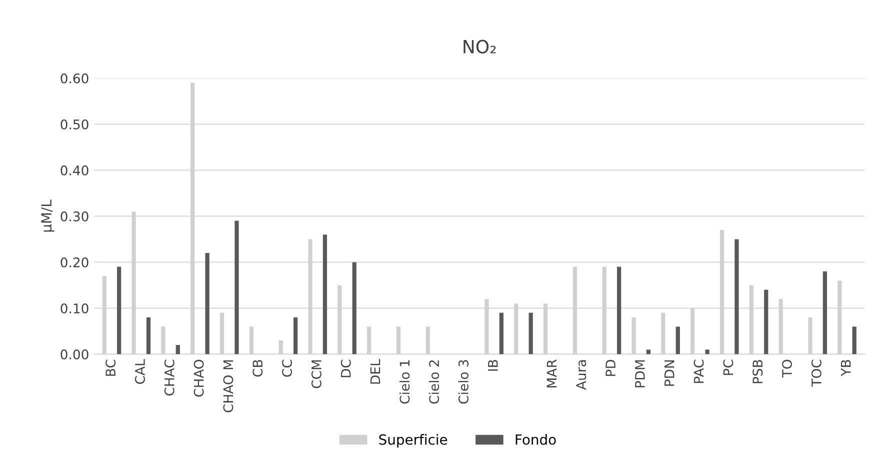 This screenshot has width=896, height=460. Describe the element at coordinates (434, 382) in the screenshot. I see `x-tick-label: Cielo 2` at that location.